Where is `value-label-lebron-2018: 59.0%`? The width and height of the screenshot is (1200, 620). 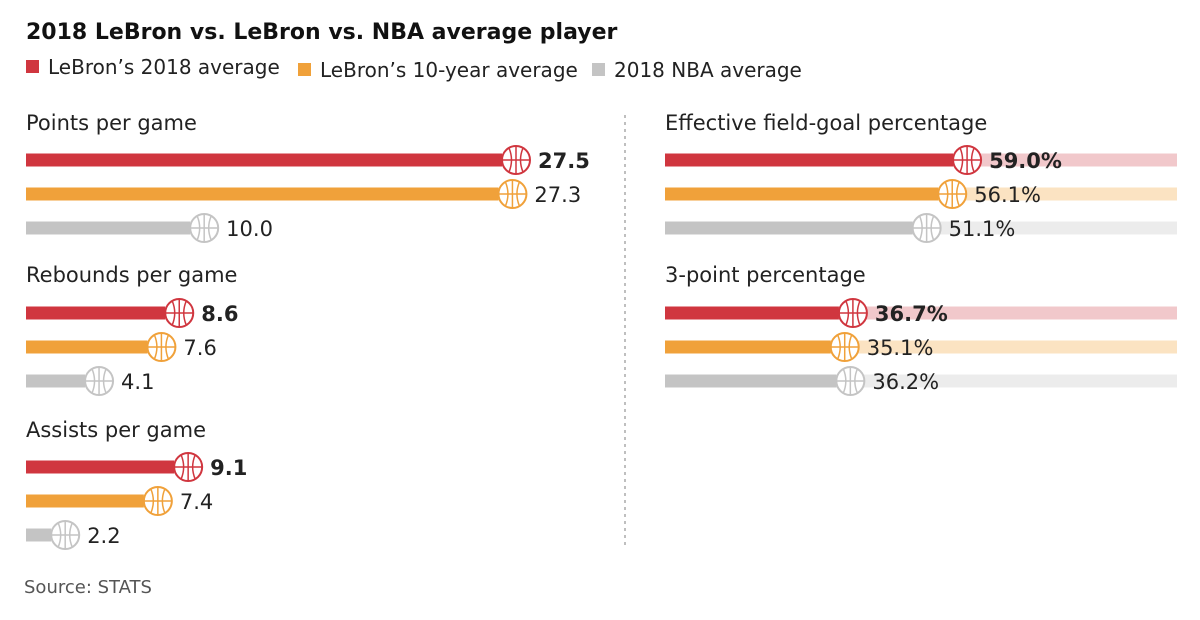
value-label-lebron-2018: 59.0% is located at coordinates (1025, 161).